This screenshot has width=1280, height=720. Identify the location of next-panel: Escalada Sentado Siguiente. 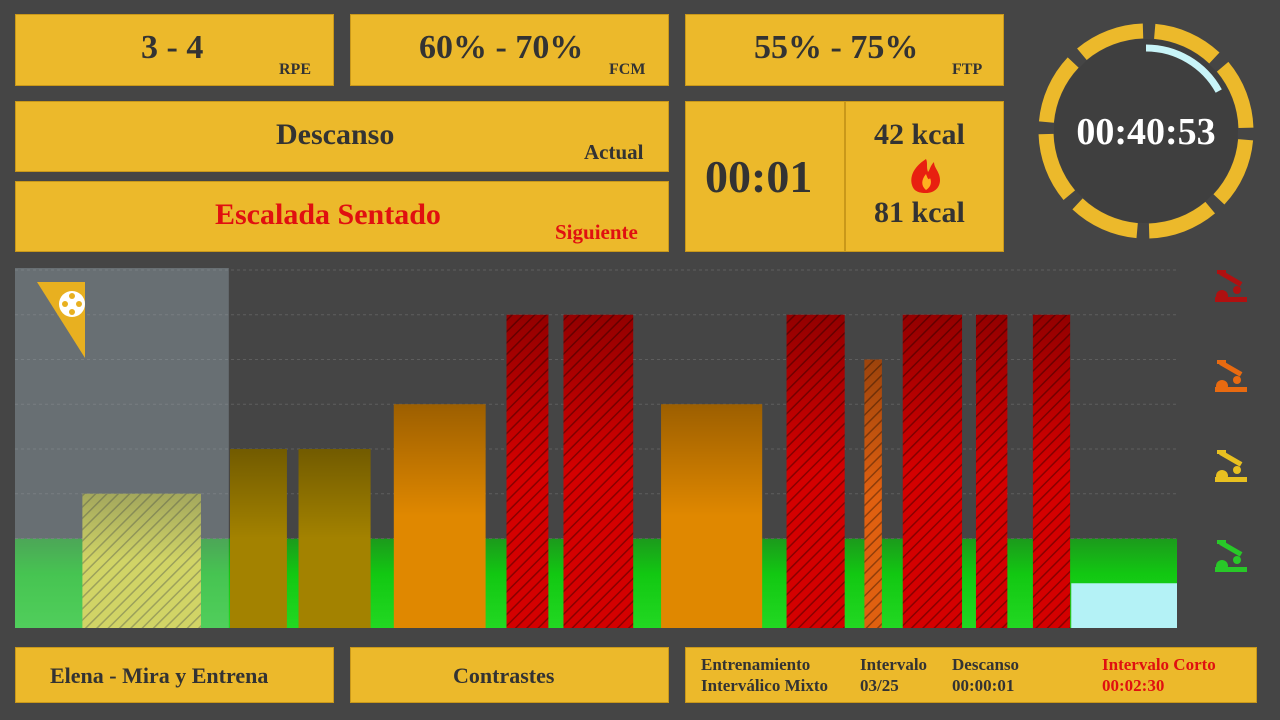
(342, 216).